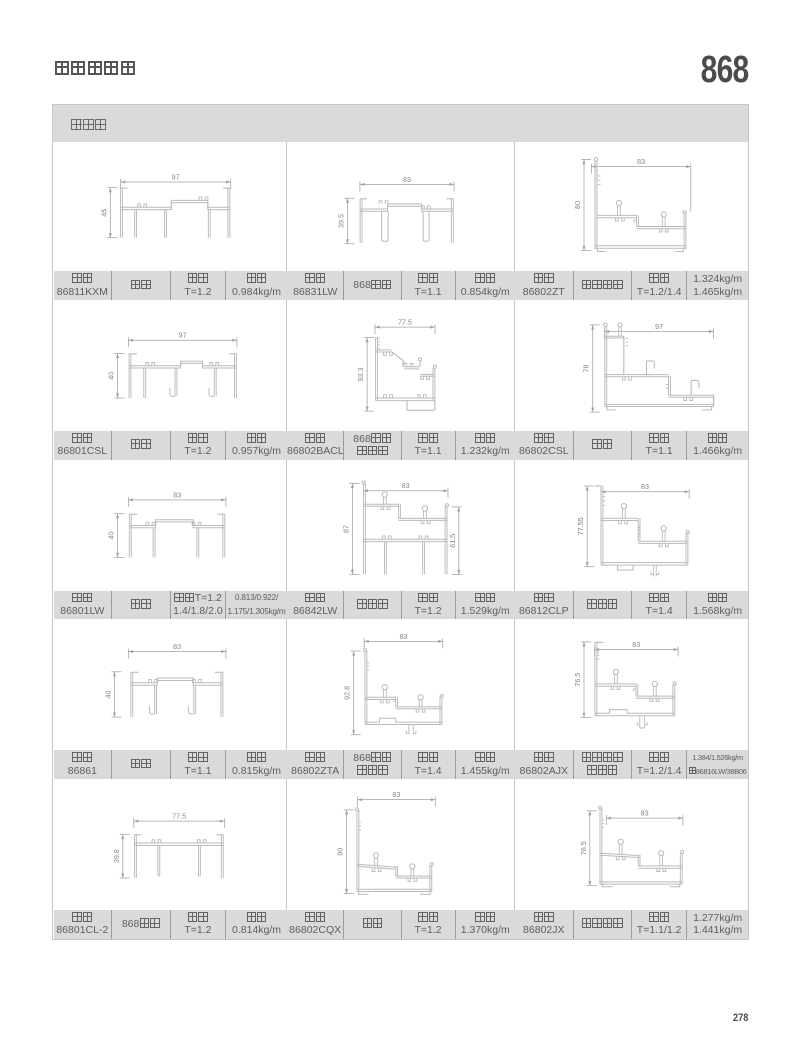  What do you see at coordinates (103, 212) in the screenshot?
I see `svg-text: 45` at bounding box center [103, 212].